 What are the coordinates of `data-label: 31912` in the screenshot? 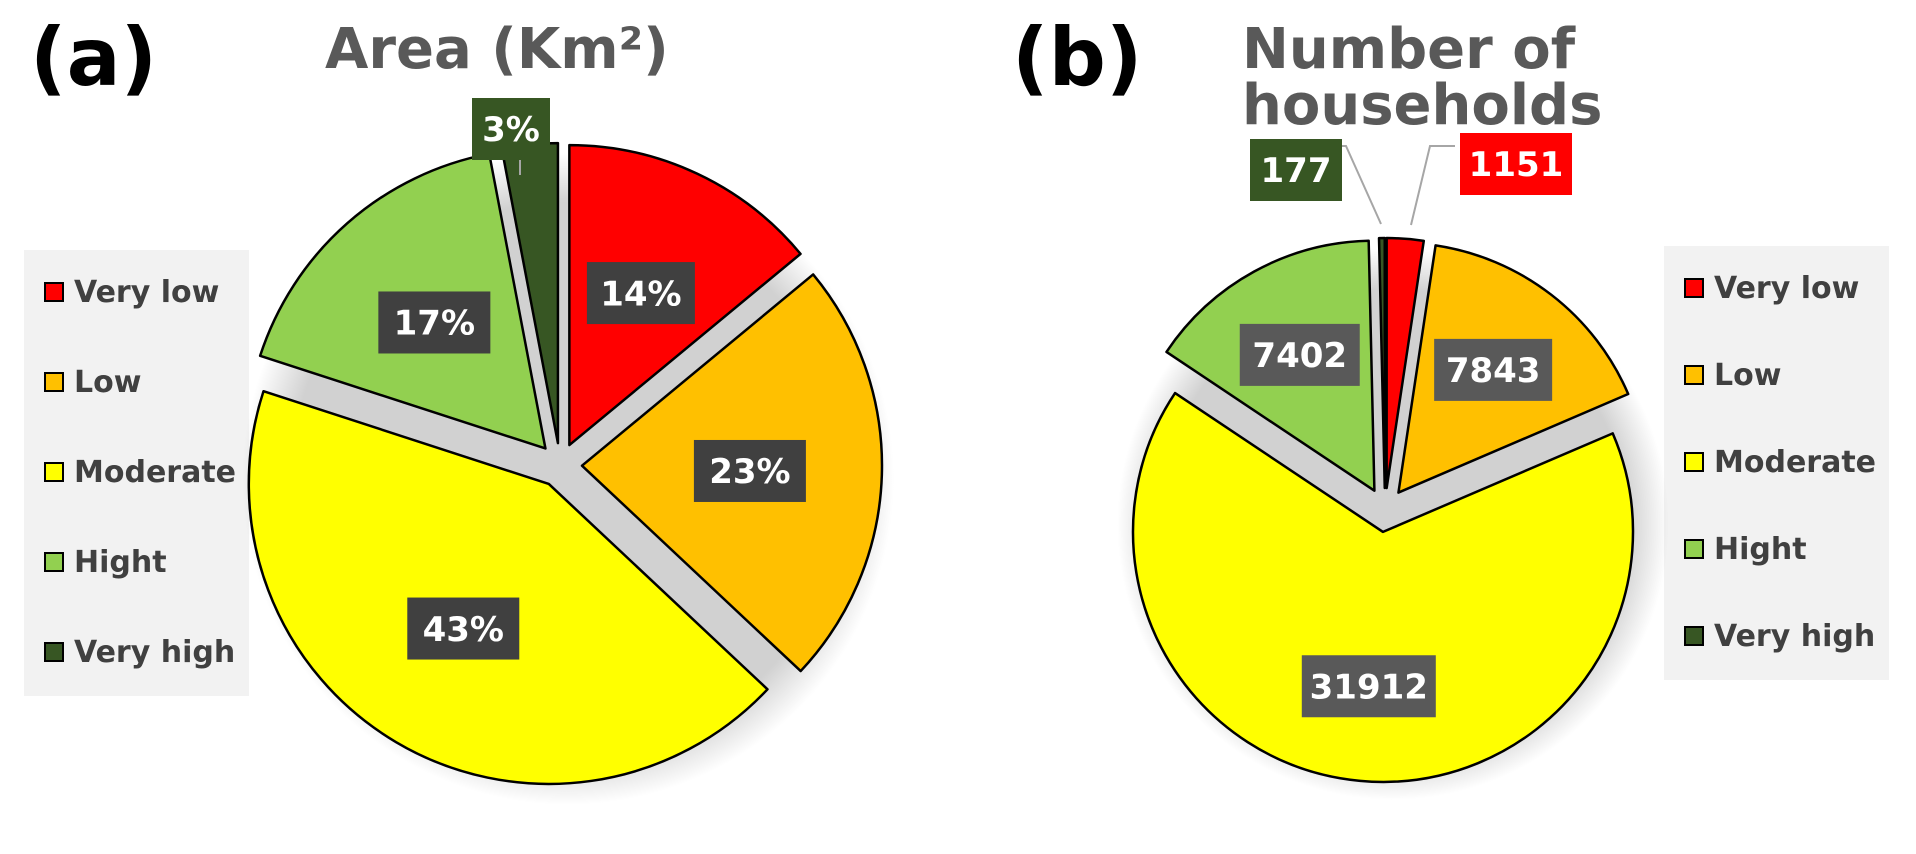 It's located at (1369, 687).